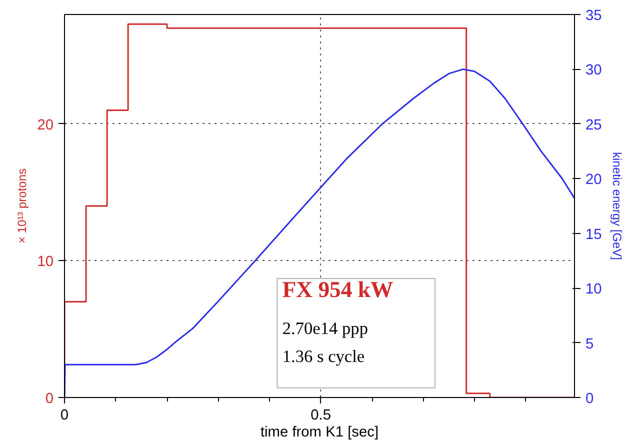  What do you see at coordinates (617, 206) in the screenshot?
I see `y2-axis-title: kinetic energy [GeV]` at bounding box center [617, 206].